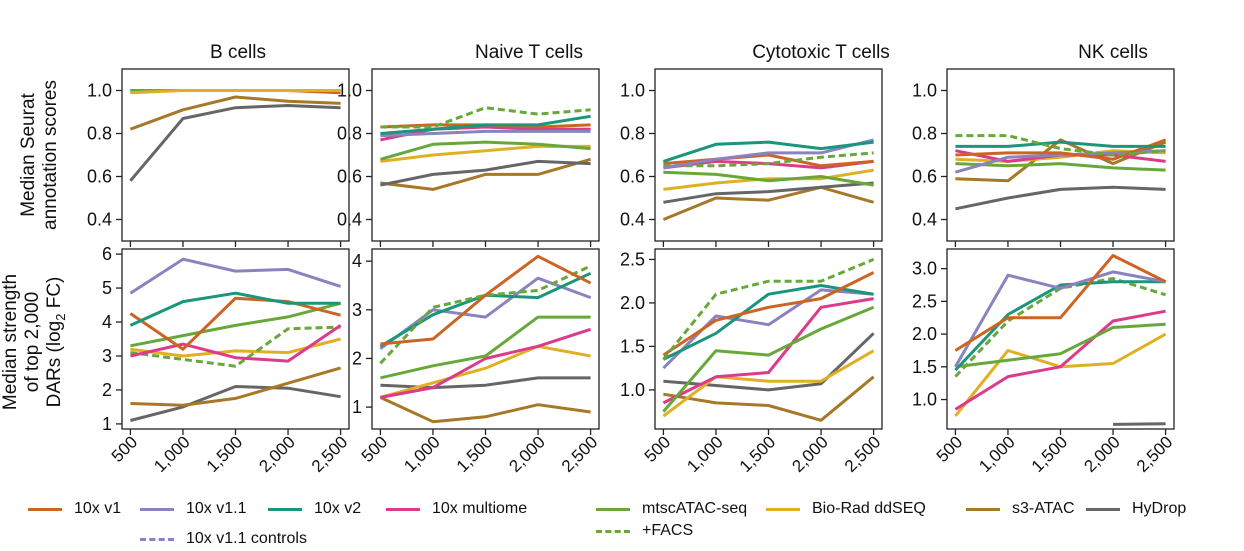  I want to click on legend-label: 10x v2, so click(338, 508).